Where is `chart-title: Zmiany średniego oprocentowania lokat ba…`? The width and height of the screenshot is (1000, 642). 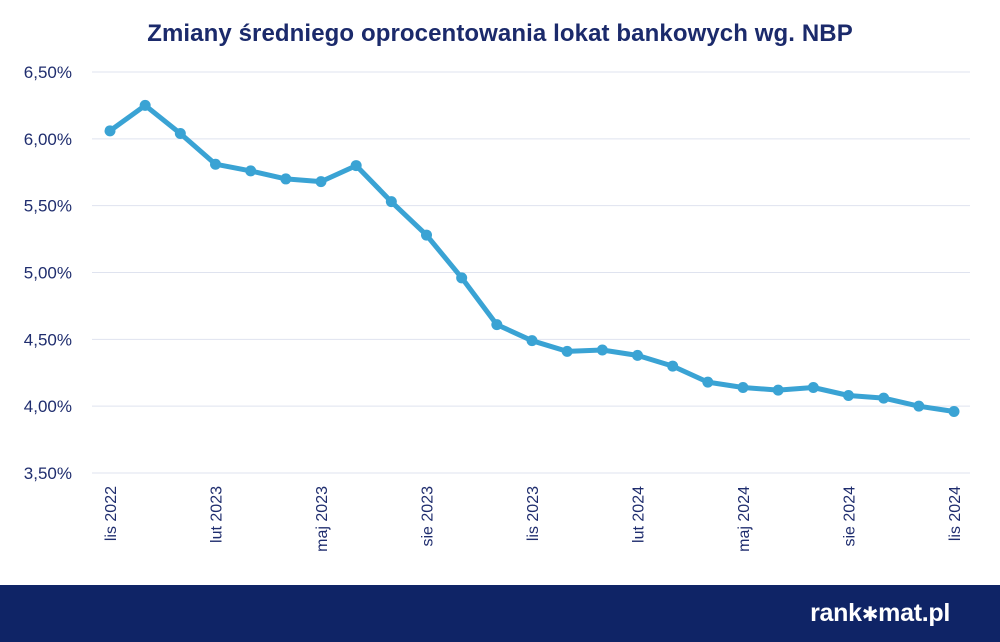 chart-title: Zmiany średniego oprocentowania lokat ba… is located at coordinates (500, 33).